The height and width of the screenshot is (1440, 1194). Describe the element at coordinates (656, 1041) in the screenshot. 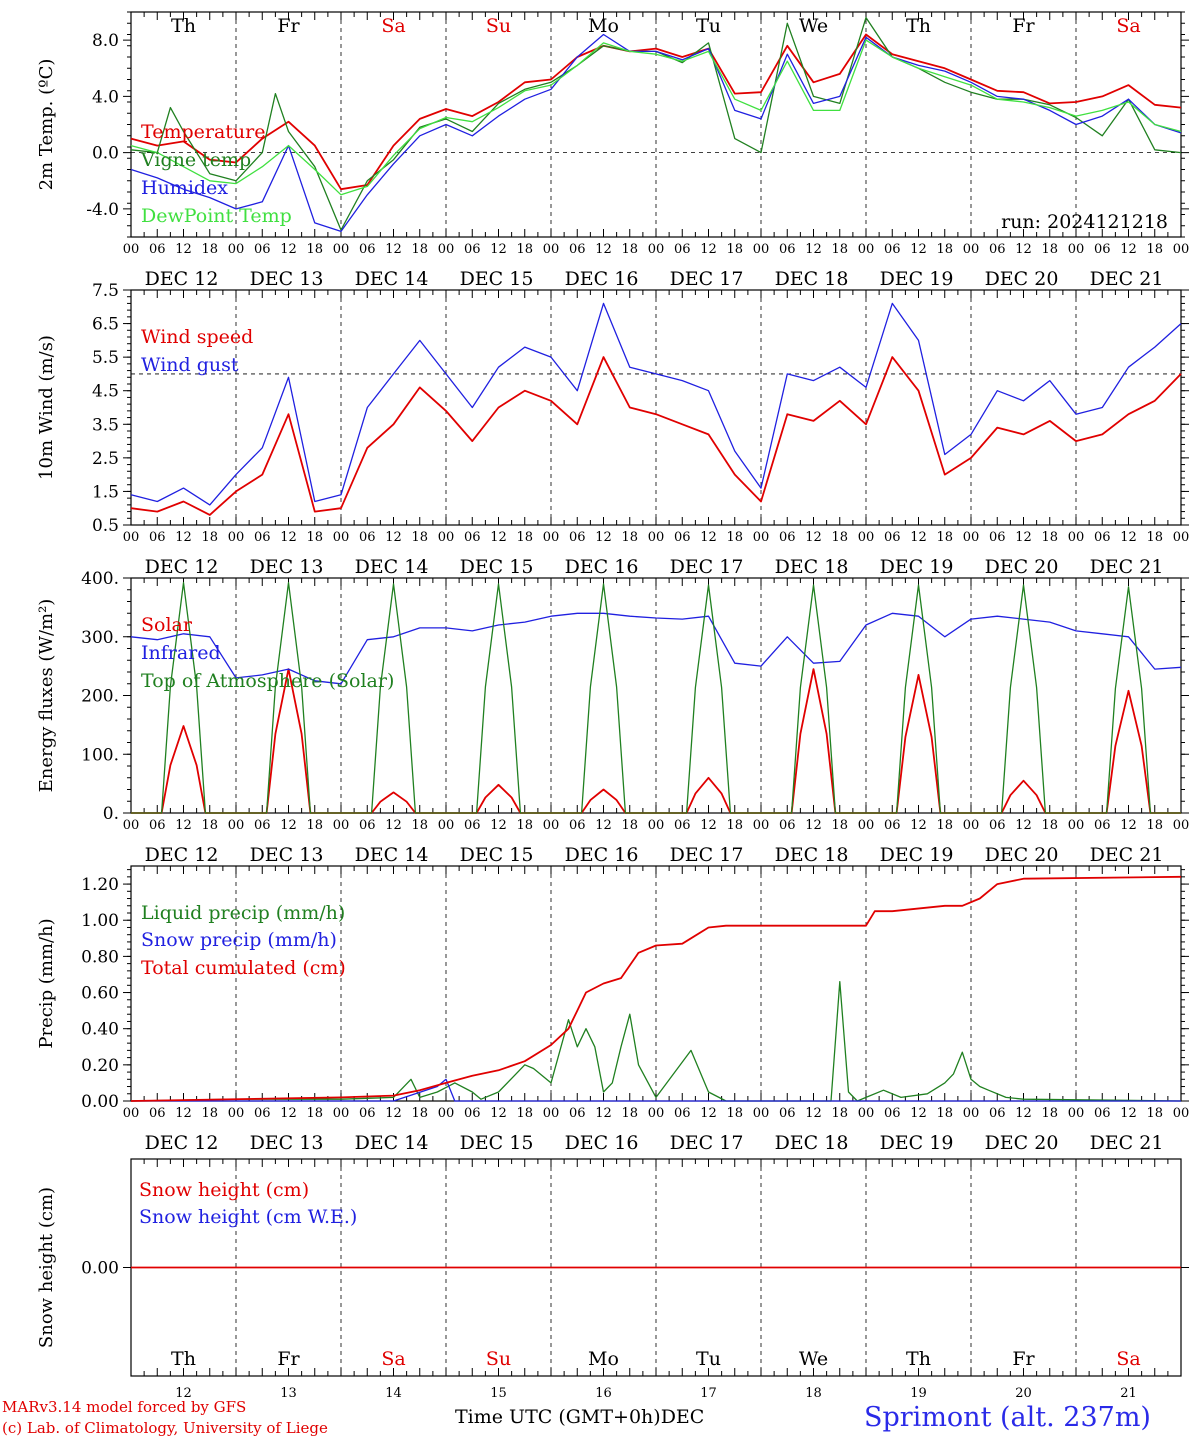

I see `series-line-liquid-precip-mm-h-` at that location.